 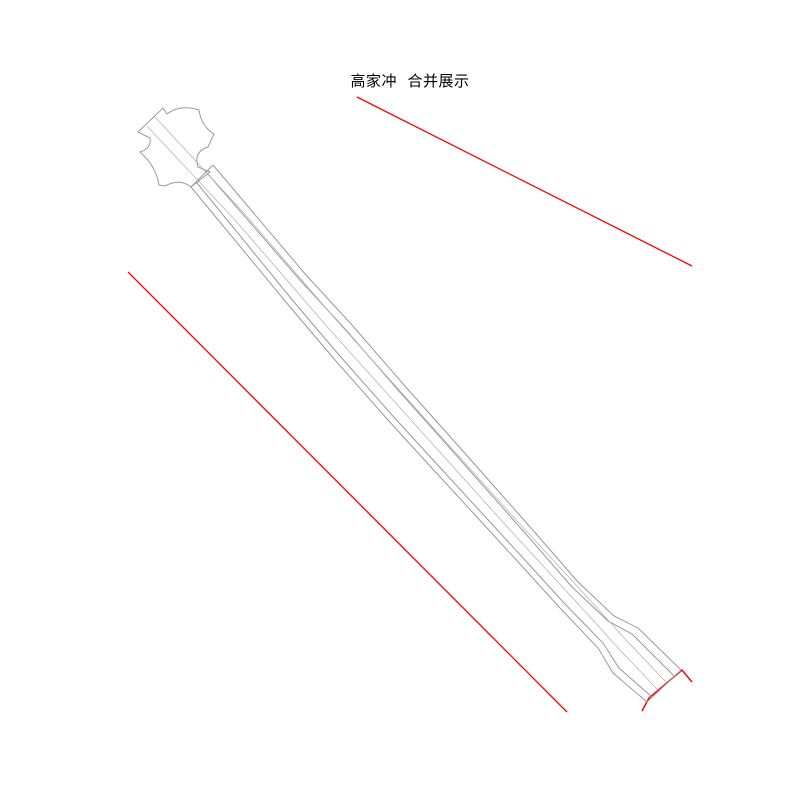 I want to click on turnaround-outline, so click(x=176, y=147).